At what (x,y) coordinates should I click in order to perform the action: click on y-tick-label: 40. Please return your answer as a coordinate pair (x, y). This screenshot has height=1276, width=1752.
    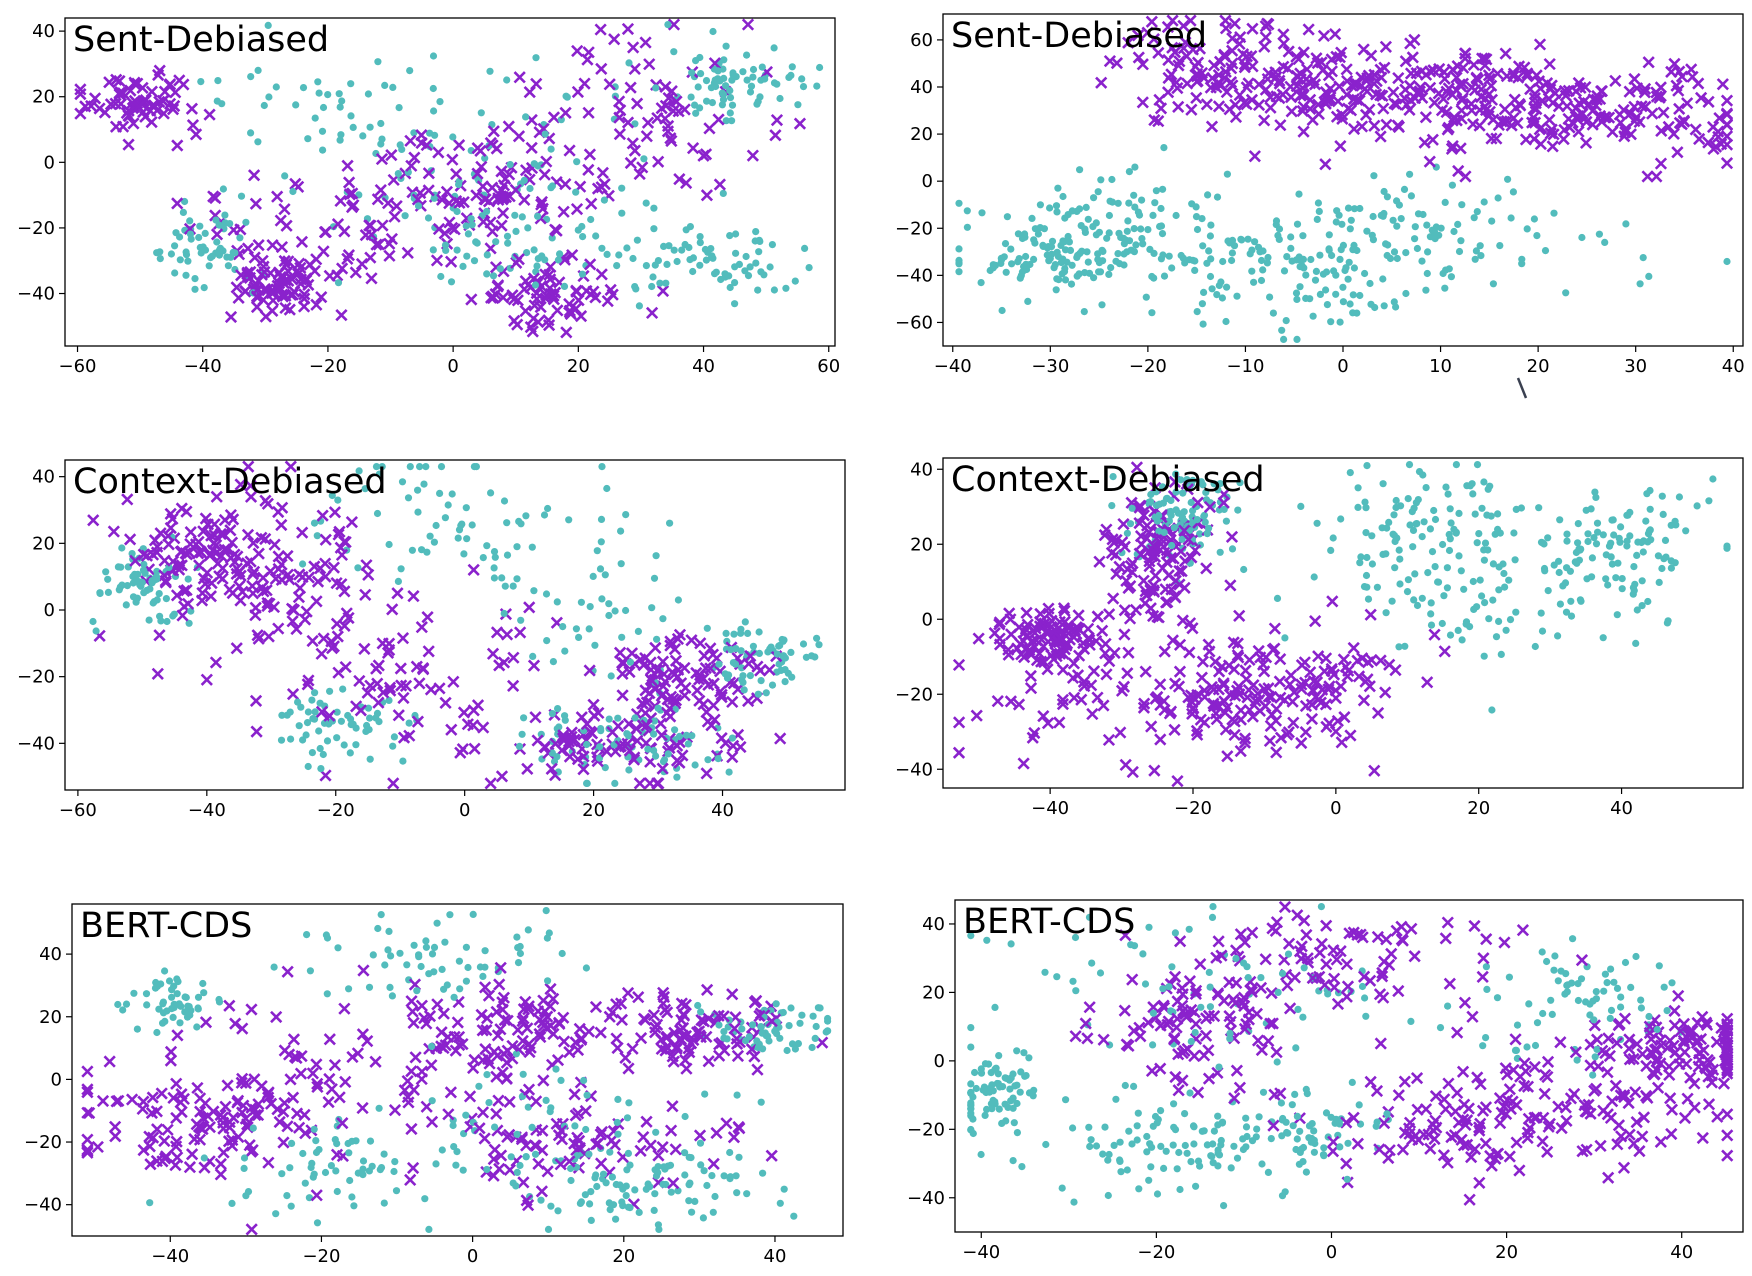
    Looking at the image, I should click on (50, 954).